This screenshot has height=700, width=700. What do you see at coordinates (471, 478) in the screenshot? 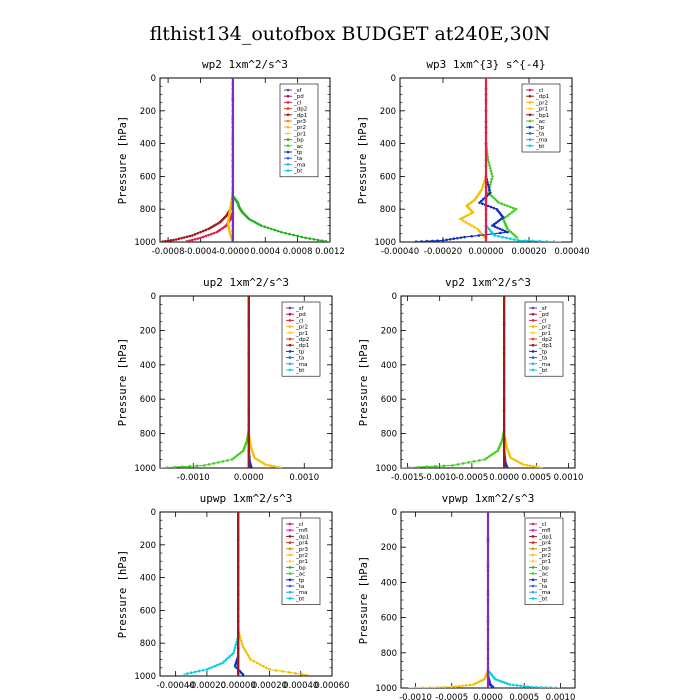
I see `x-tick-label: -0.0005` at bounding box center [471, 478].